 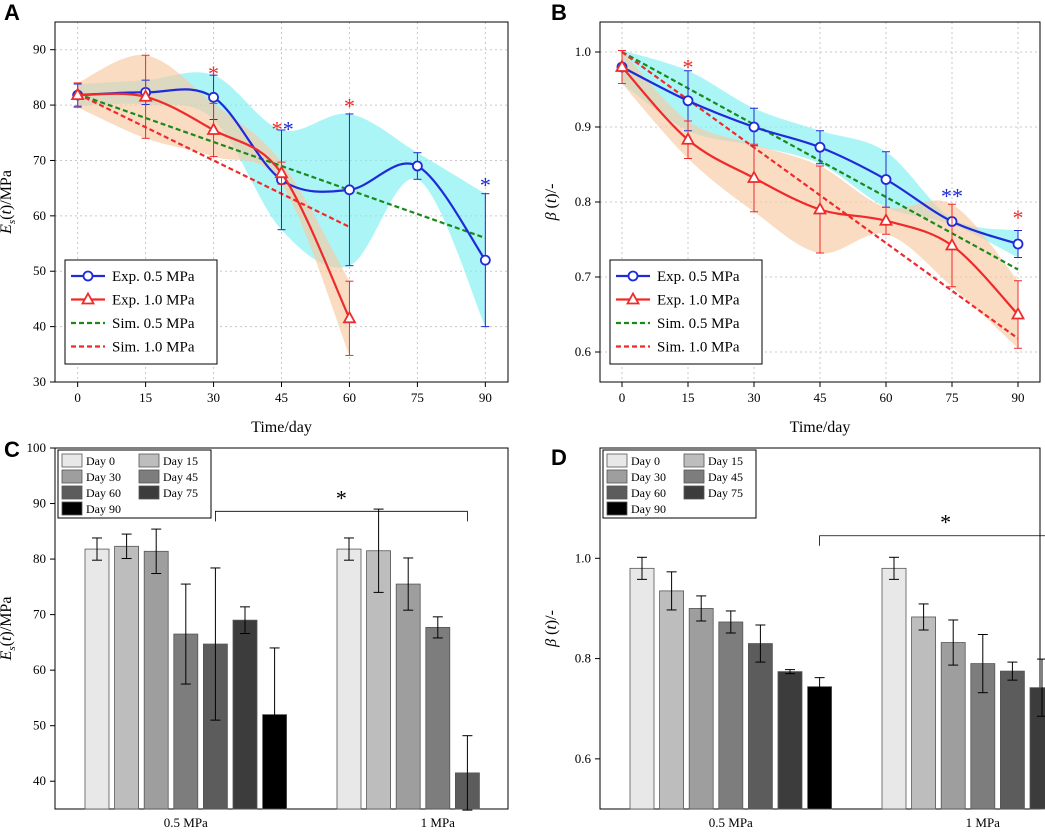 I want to click on legend-entry-day-75: Day 75, so click(x=713, y=492).